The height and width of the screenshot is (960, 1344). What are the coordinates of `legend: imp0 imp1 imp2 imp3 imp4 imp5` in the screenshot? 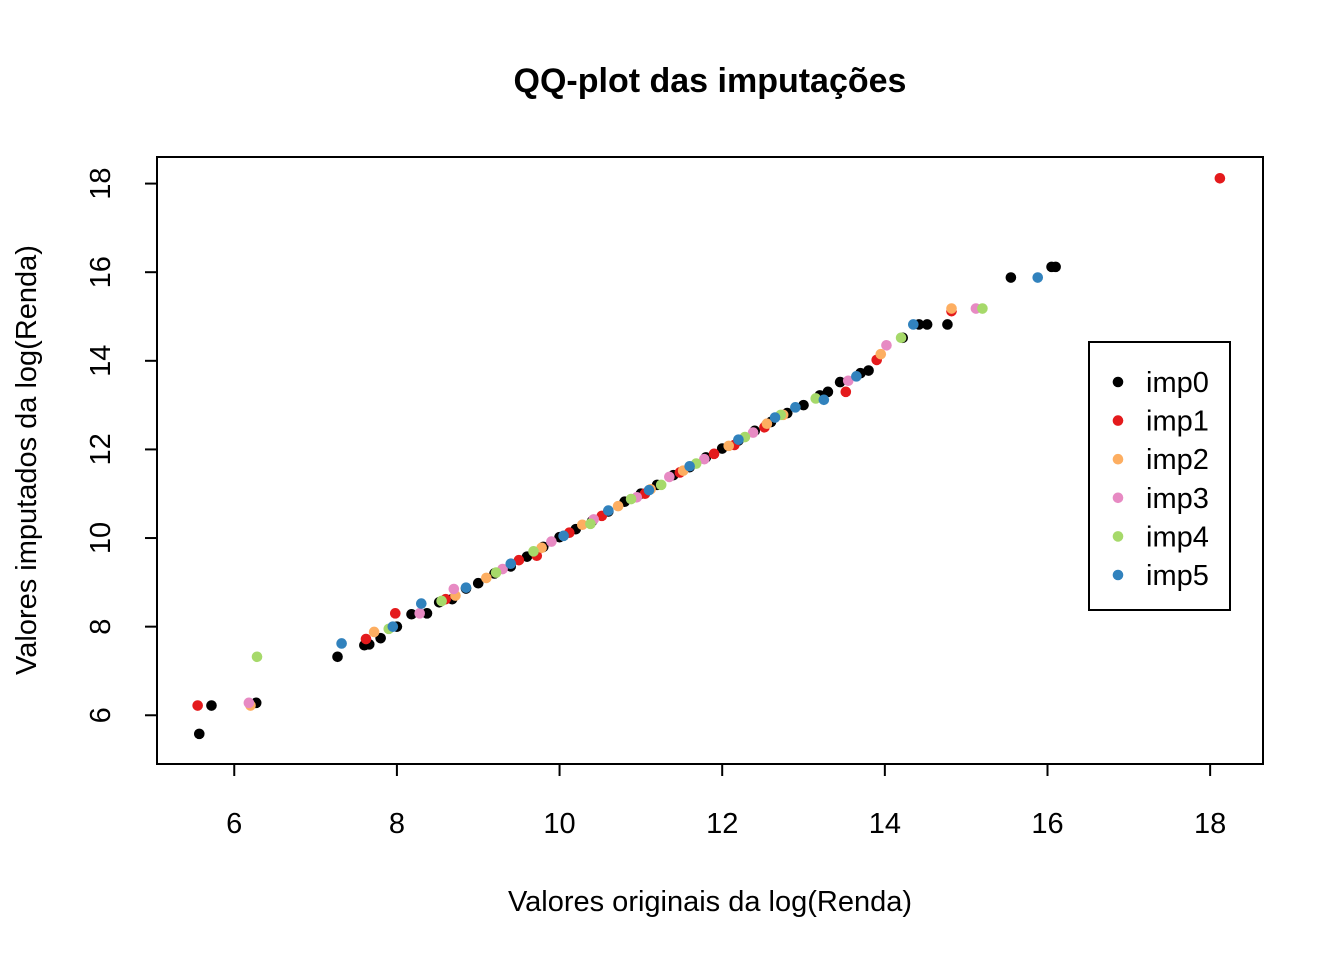 It's located at (1159, 476).